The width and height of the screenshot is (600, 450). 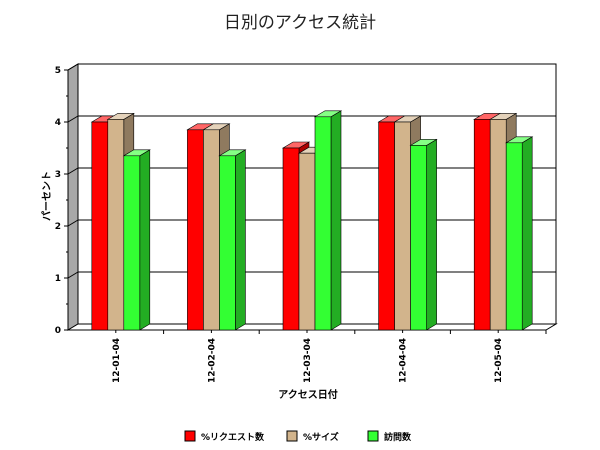 I want to click on legend-label: %サイズ, so click(x=321, y=437).